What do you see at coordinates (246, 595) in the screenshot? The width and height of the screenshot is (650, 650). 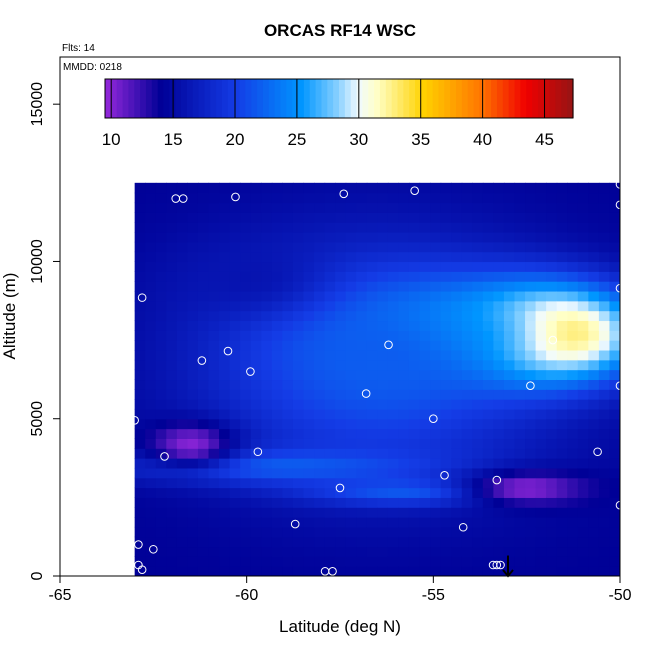 I see `x-tick-label: -60` at bounding box center [246, 595].